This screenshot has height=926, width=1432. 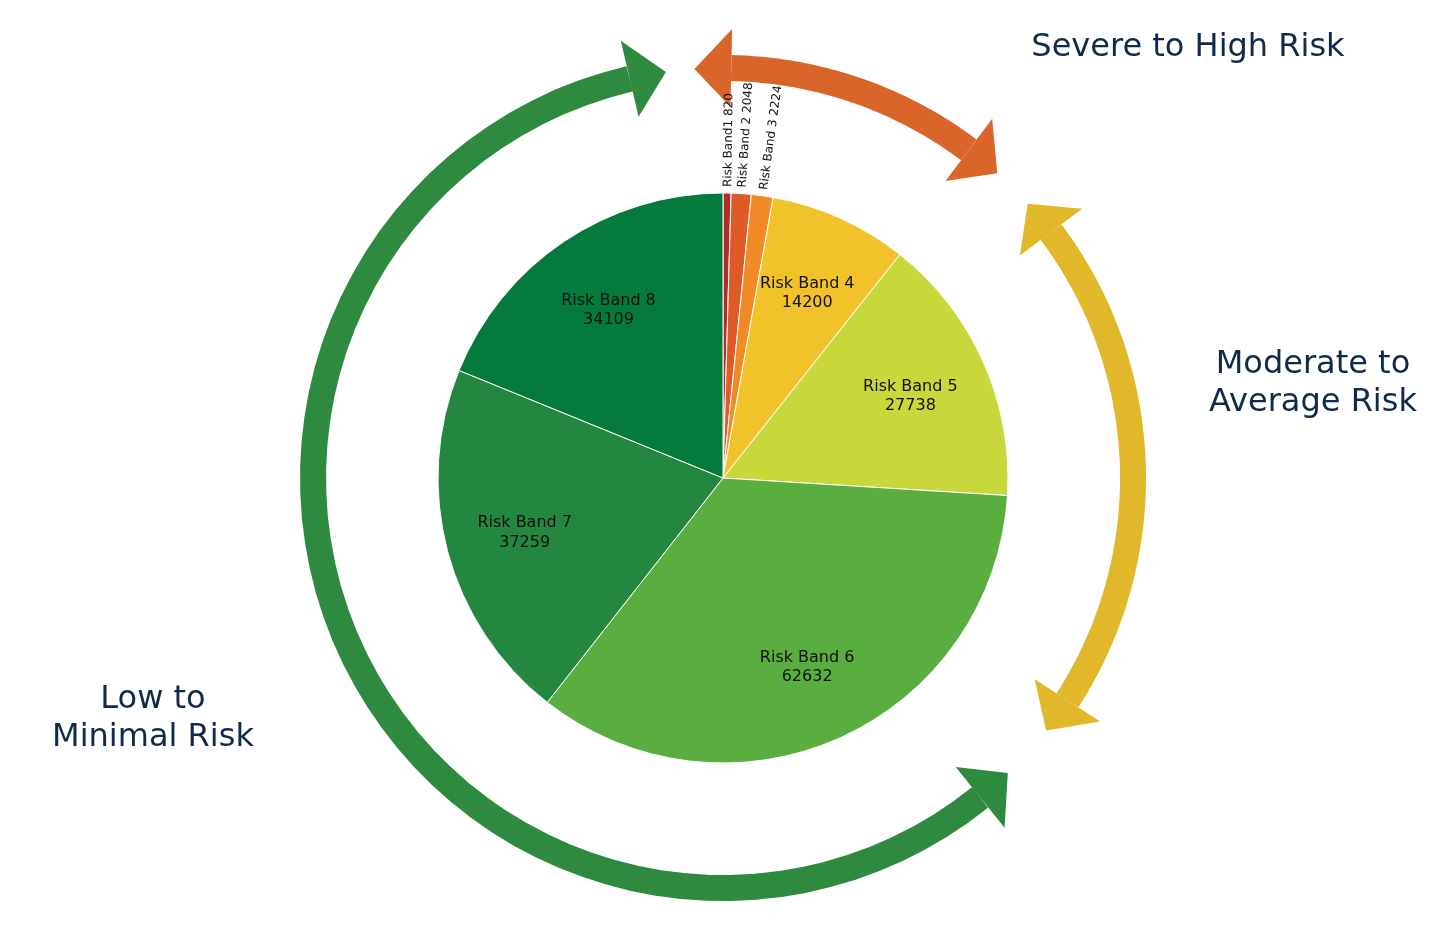 I want to click on data-label: 14200, so click(x=807, y=301).